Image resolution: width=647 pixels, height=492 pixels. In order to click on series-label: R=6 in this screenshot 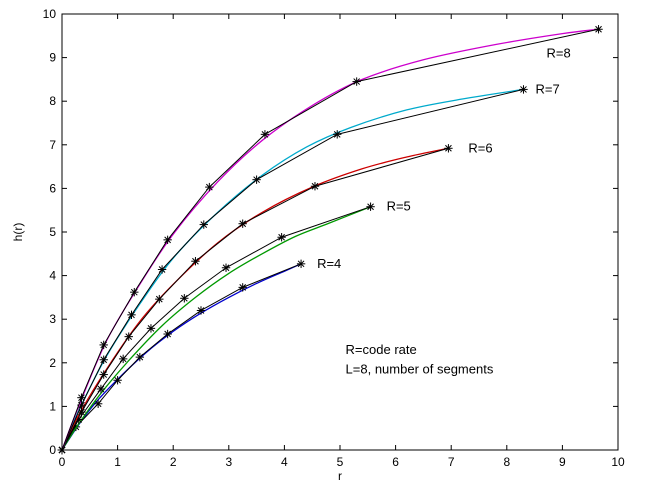, I will do `click(480, 147)`.